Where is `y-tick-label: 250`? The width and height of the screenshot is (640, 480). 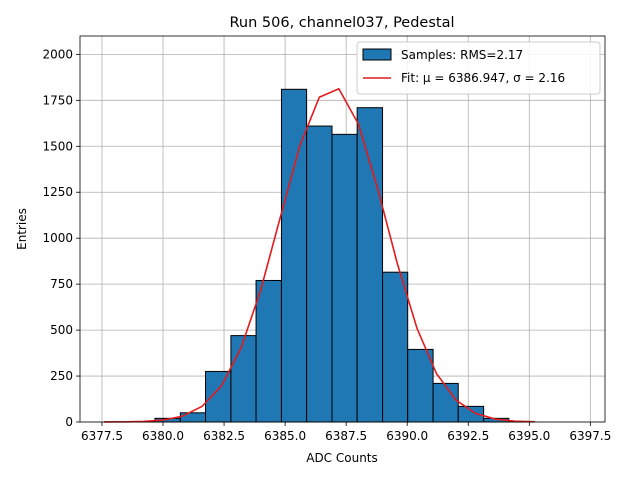
y-tick-label: 250 is located at coordinates (61, 376).